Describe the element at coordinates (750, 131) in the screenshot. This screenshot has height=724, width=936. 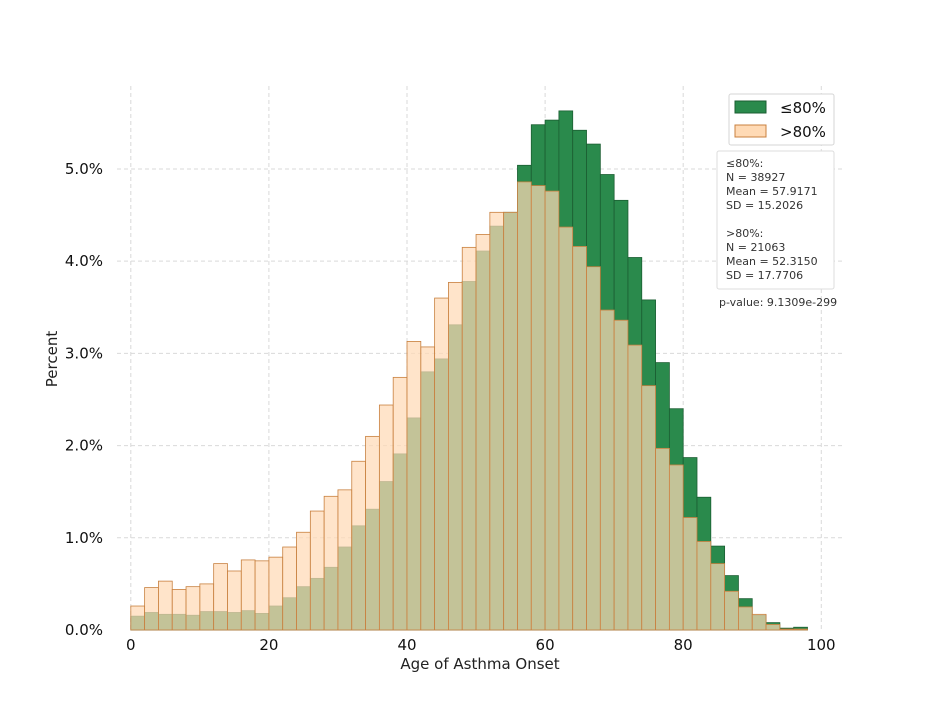
I see `legend-swatch-gt80` at that location.